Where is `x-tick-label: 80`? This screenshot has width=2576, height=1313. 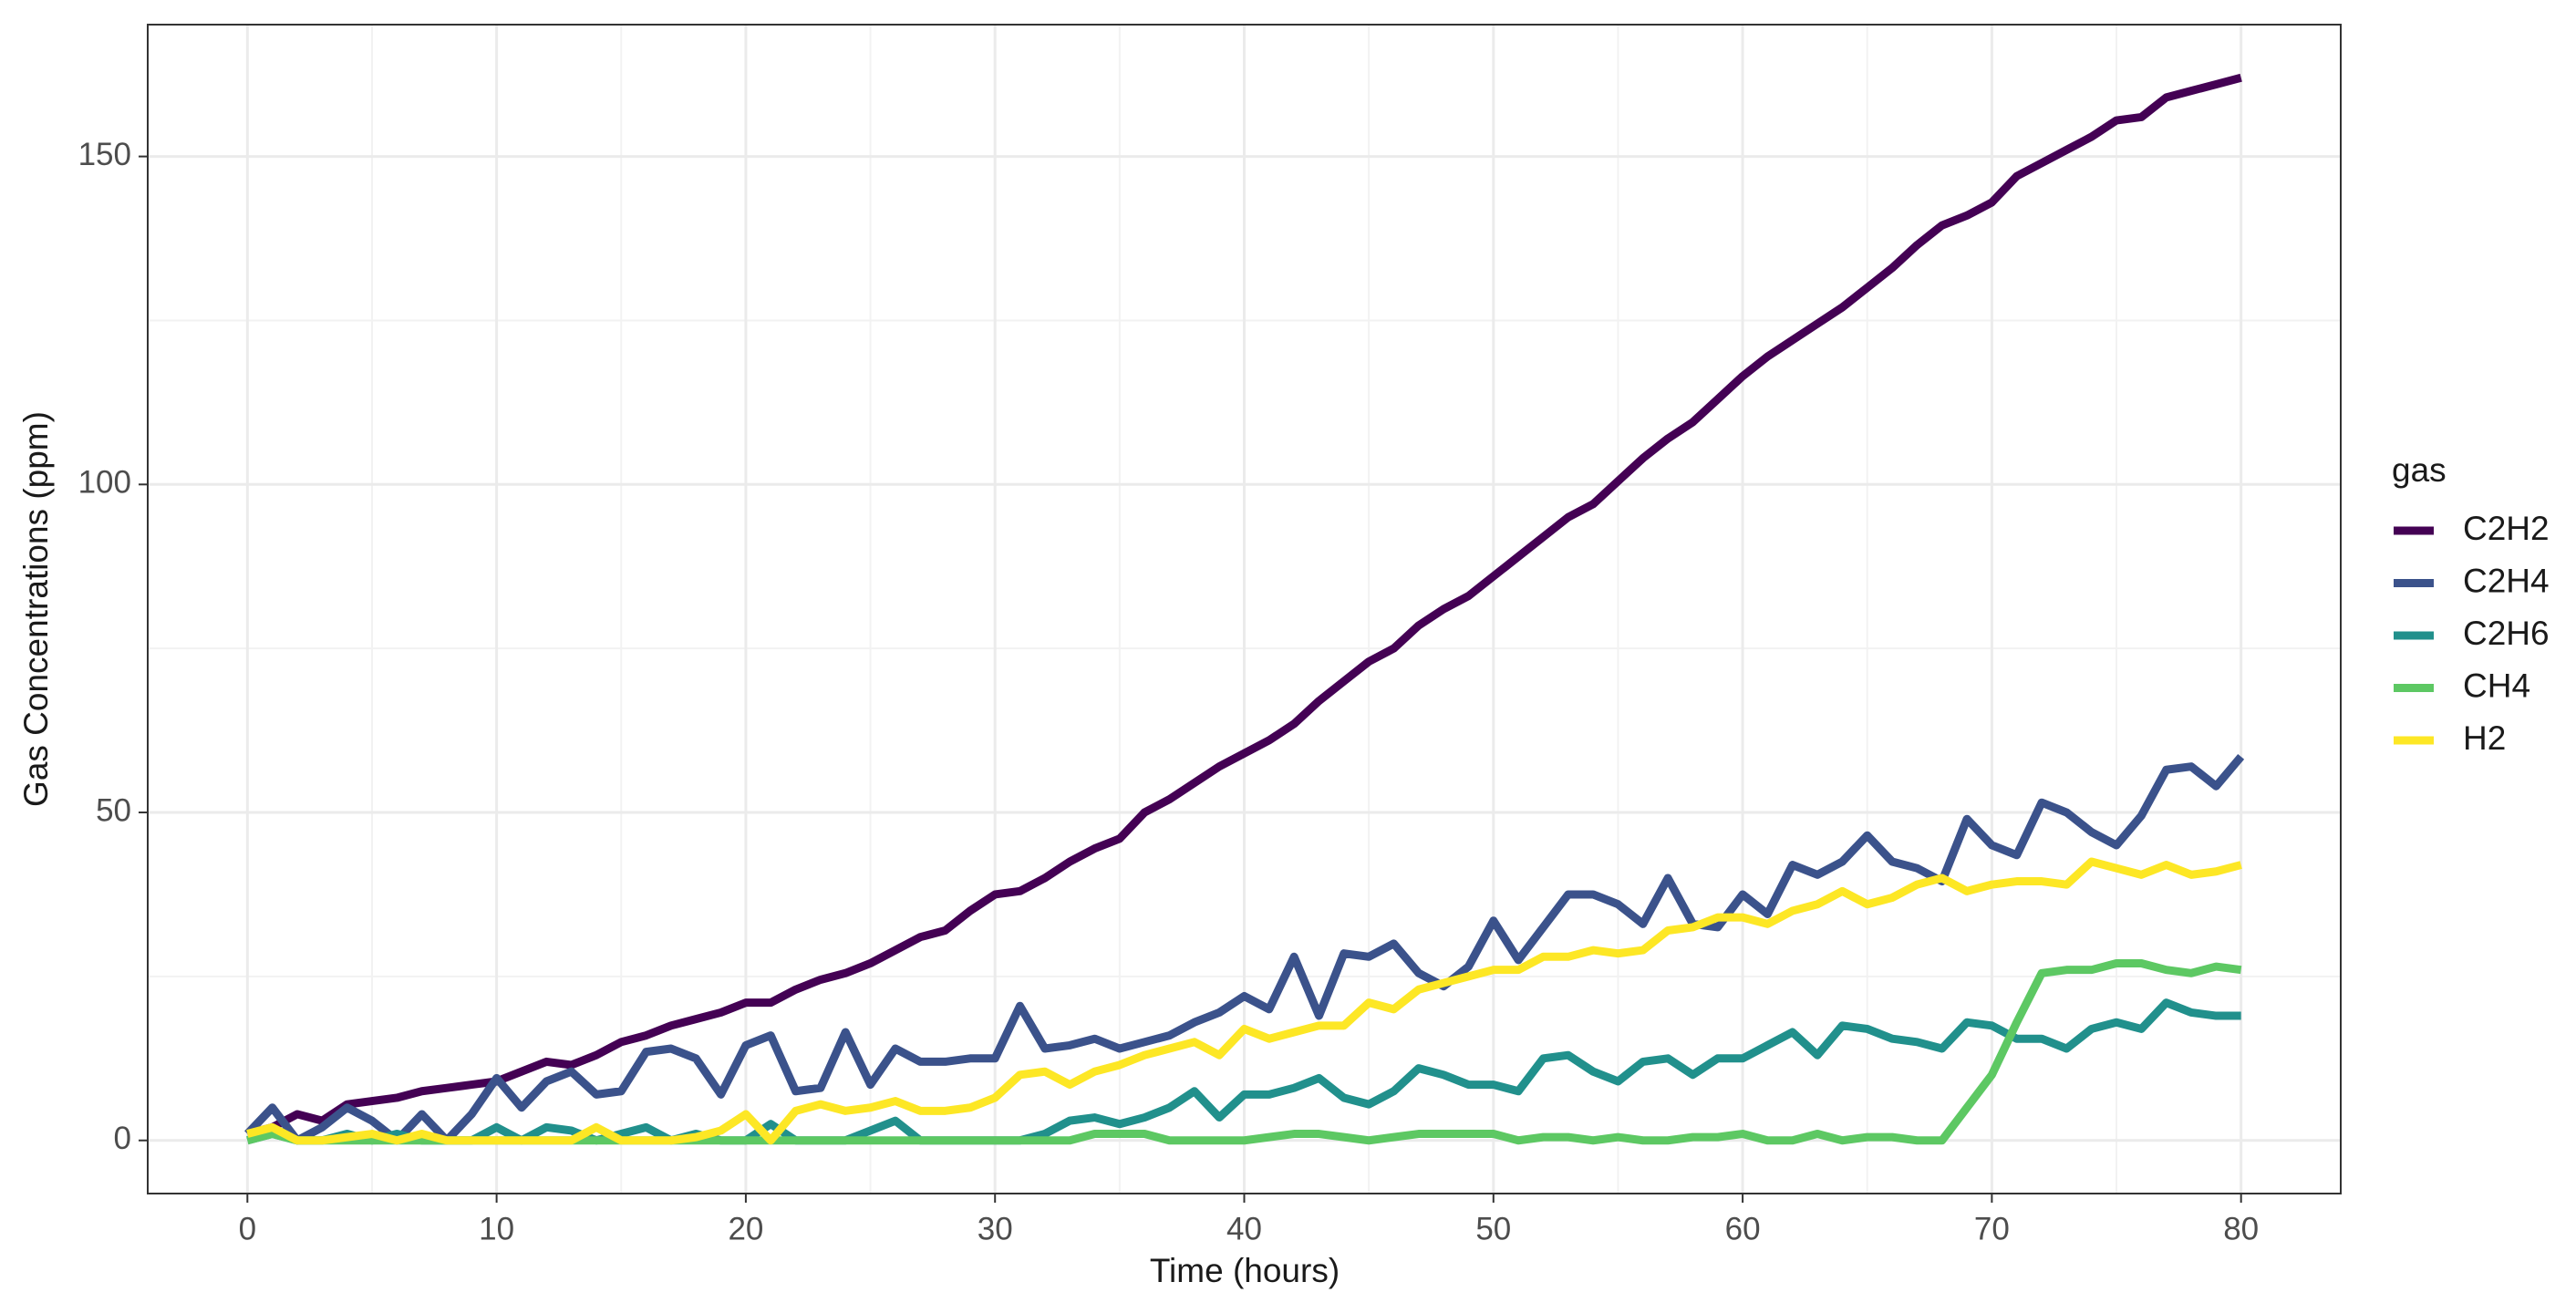
x-tick-label: 80 is located at coordinates (2241, 1228).